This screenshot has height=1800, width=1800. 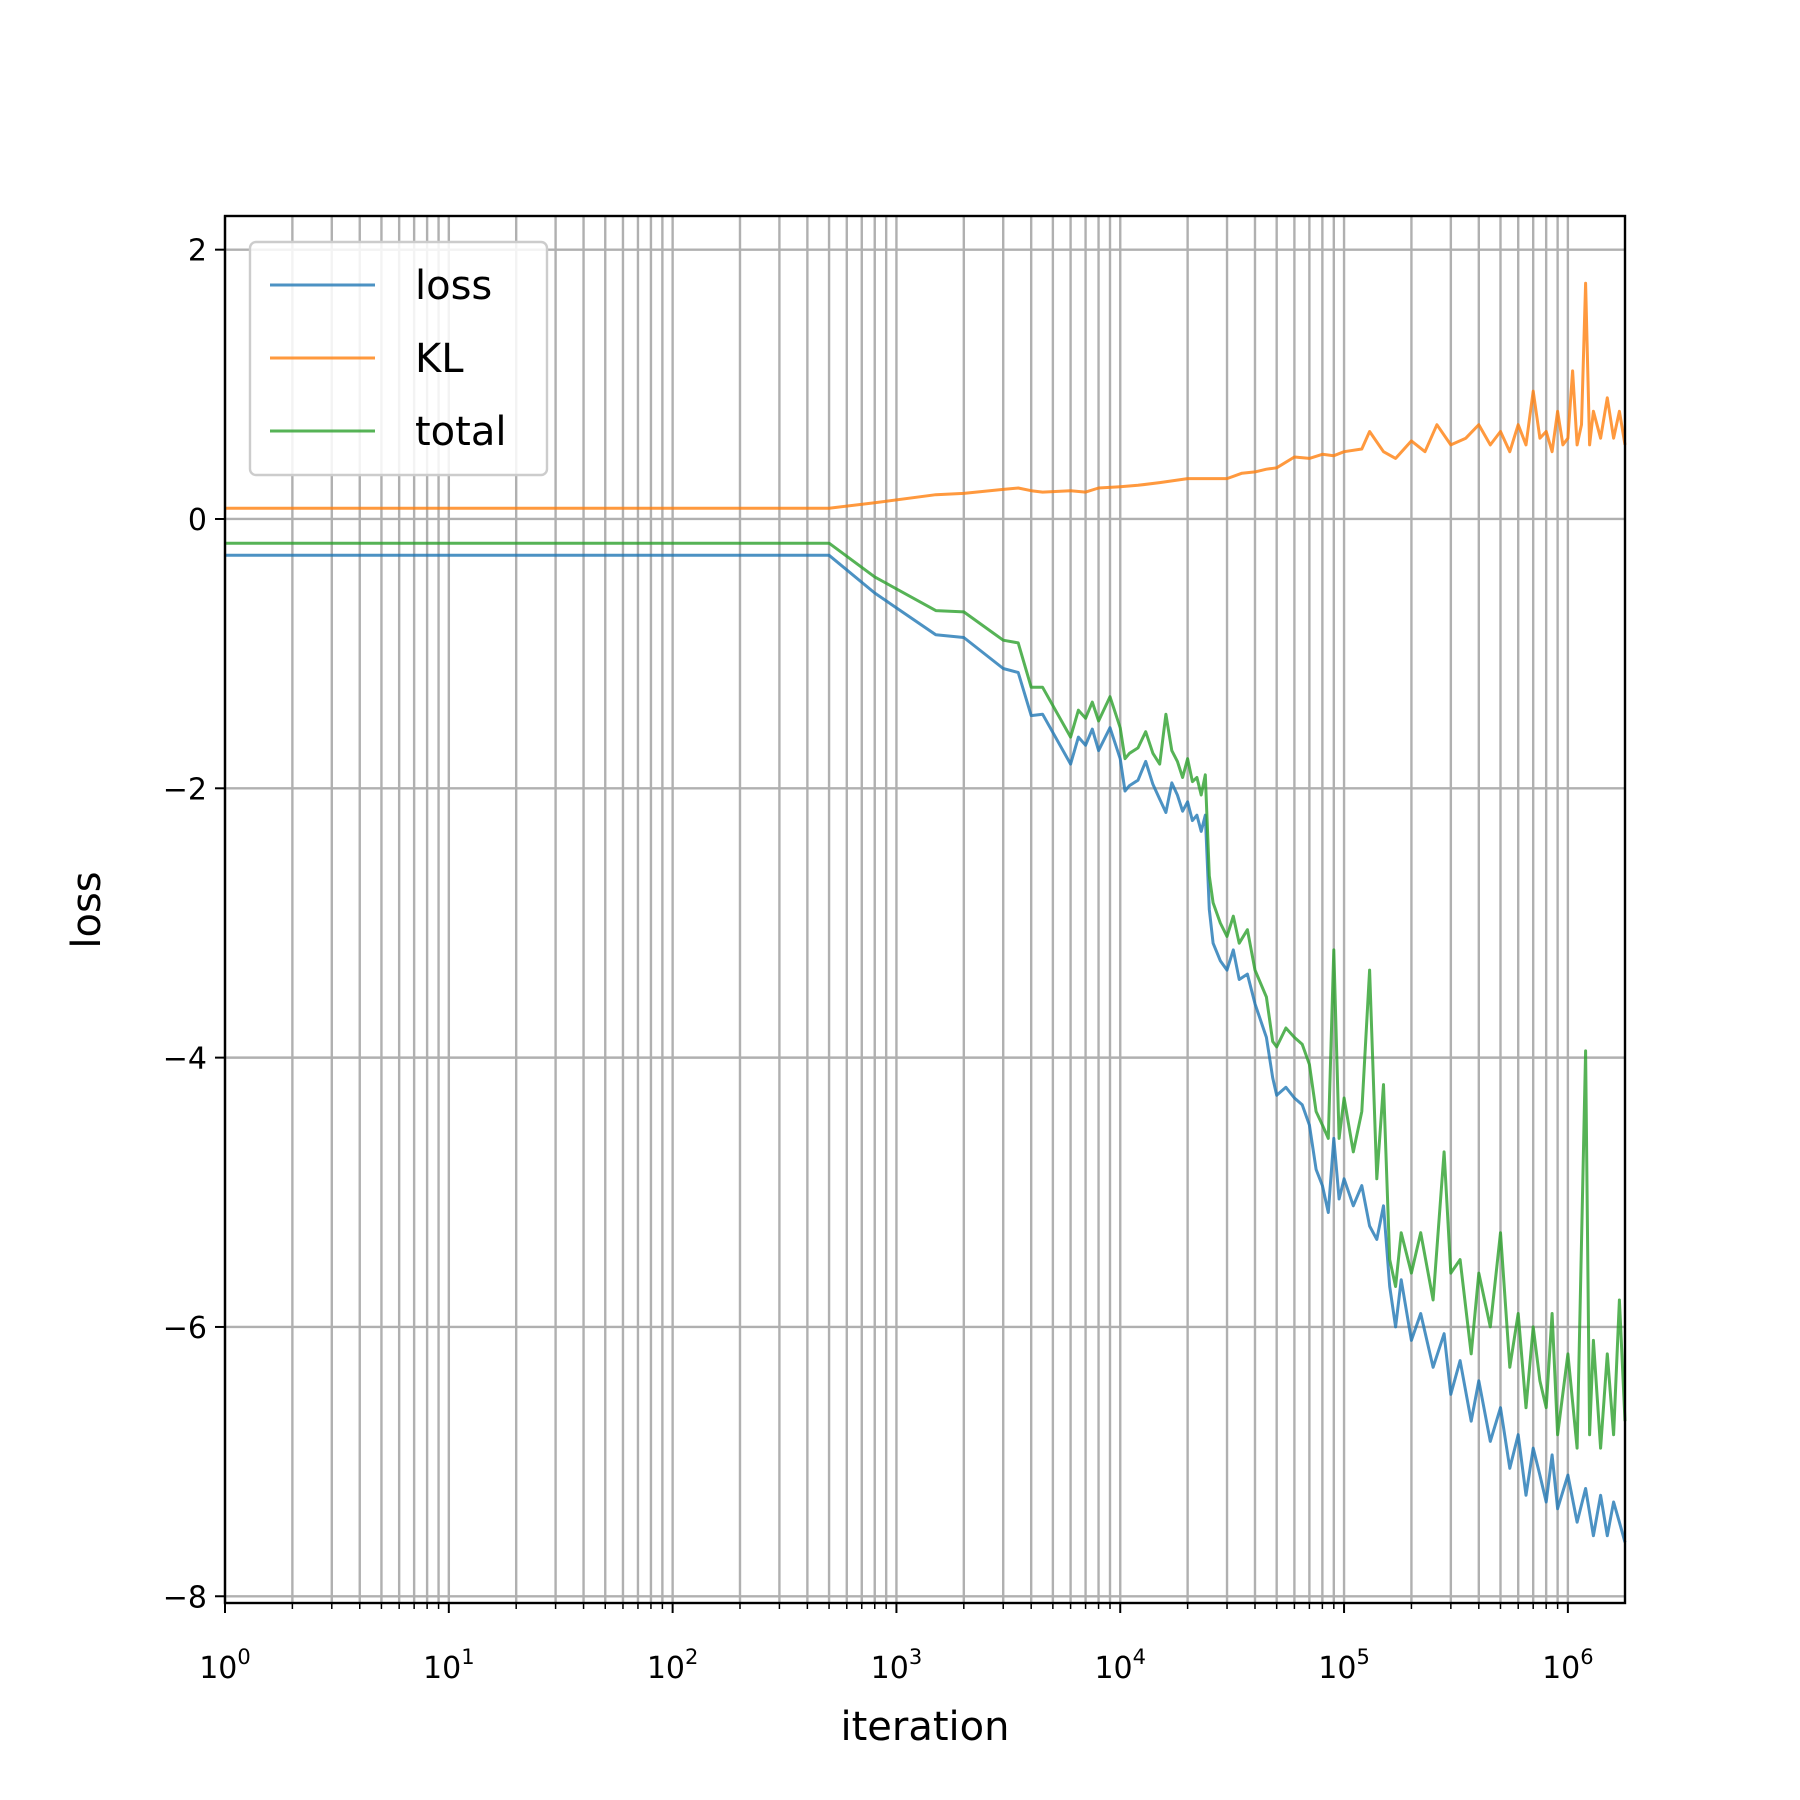 What do you see at coordinates (449, 1665) in the screenshot?
I see `x-tick-label: 10¹` at bounding box center [449, 1665].